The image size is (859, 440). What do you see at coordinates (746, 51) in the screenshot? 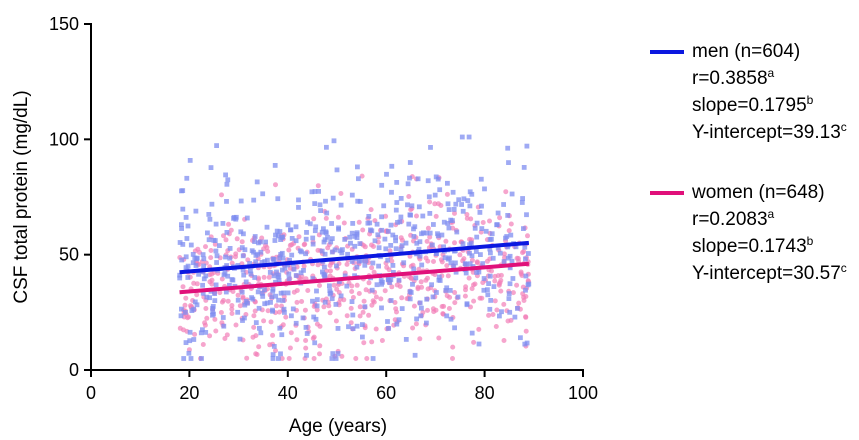
I see `legend-men-name: men (n=604)` at bounding box center [746, 51].